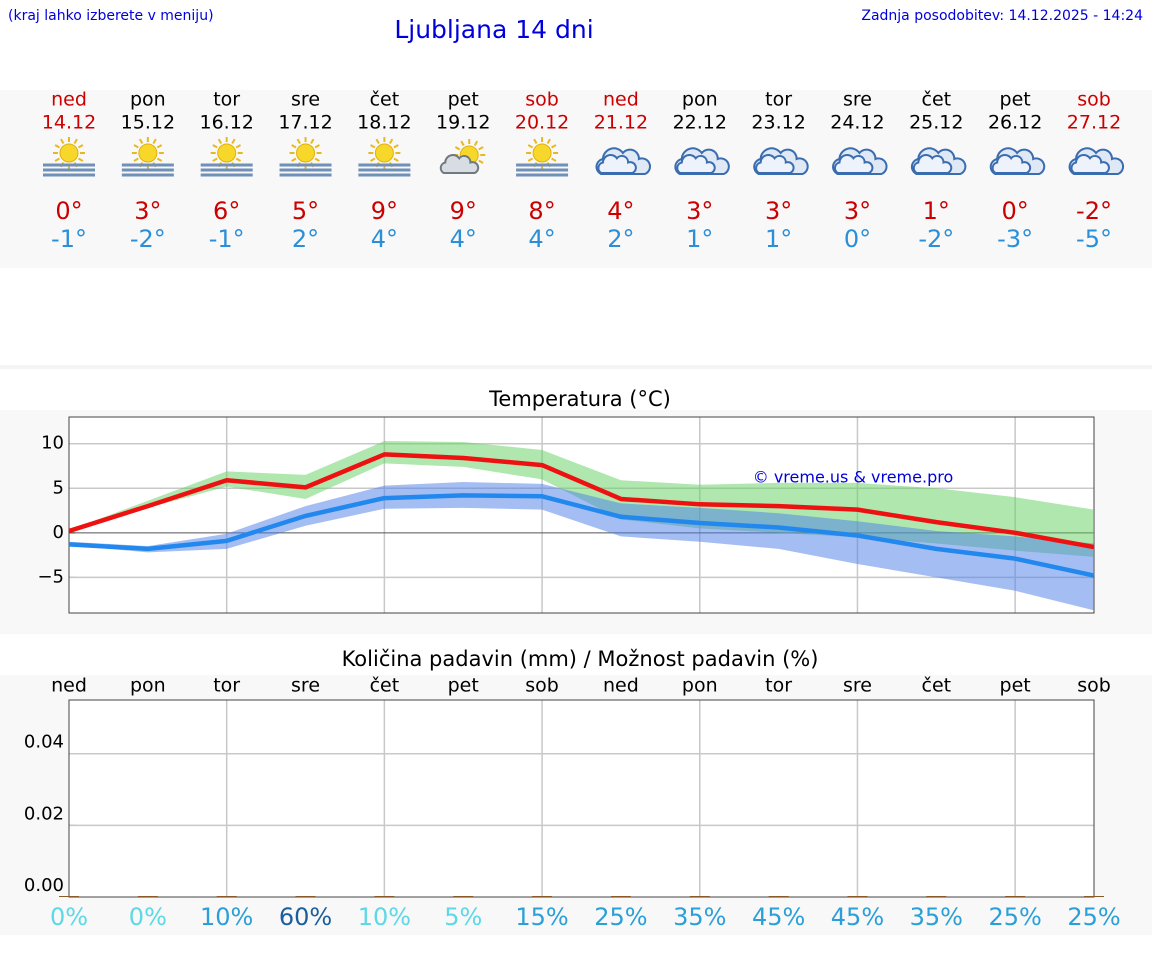 The height and width of the screenshot is (975, 1152). What do you see at coordinates (111, 16) in the screenshot?
I see `menu-note: (kraj lahko izberete v meniju)` at bounding box center [111, 16].